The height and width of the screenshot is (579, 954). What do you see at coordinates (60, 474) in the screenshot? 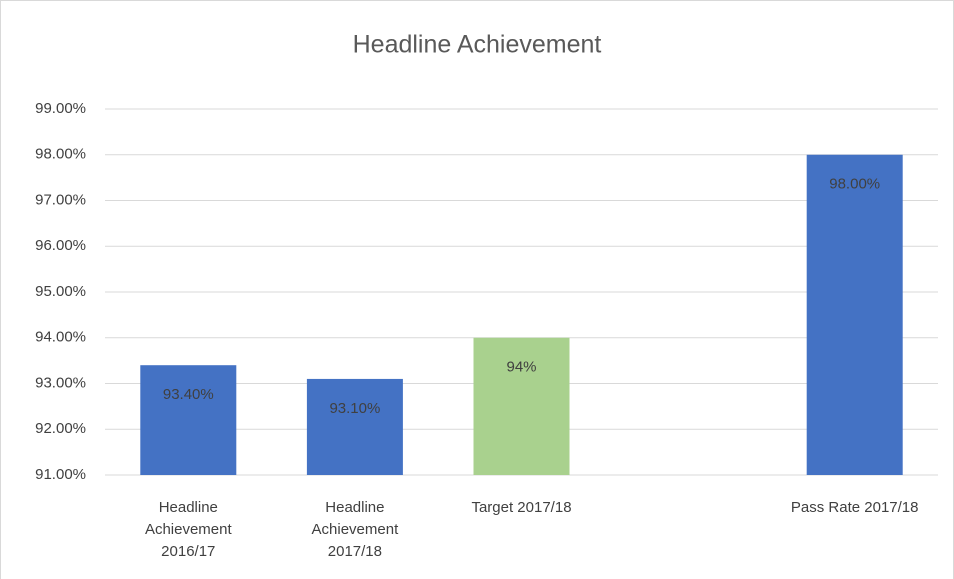
I see `y-tick-label: 91.00%` at bounding box center [60, 474].